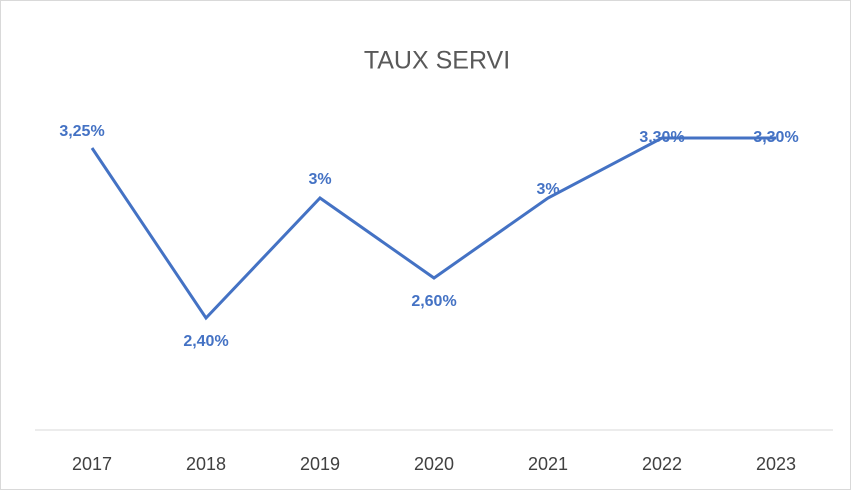 This screenshot has width=851, height=490. What do you see at coordinates (205, 341) in the screenshot?
I see `data-label: 2,40%` at bounding box center [205, 341].